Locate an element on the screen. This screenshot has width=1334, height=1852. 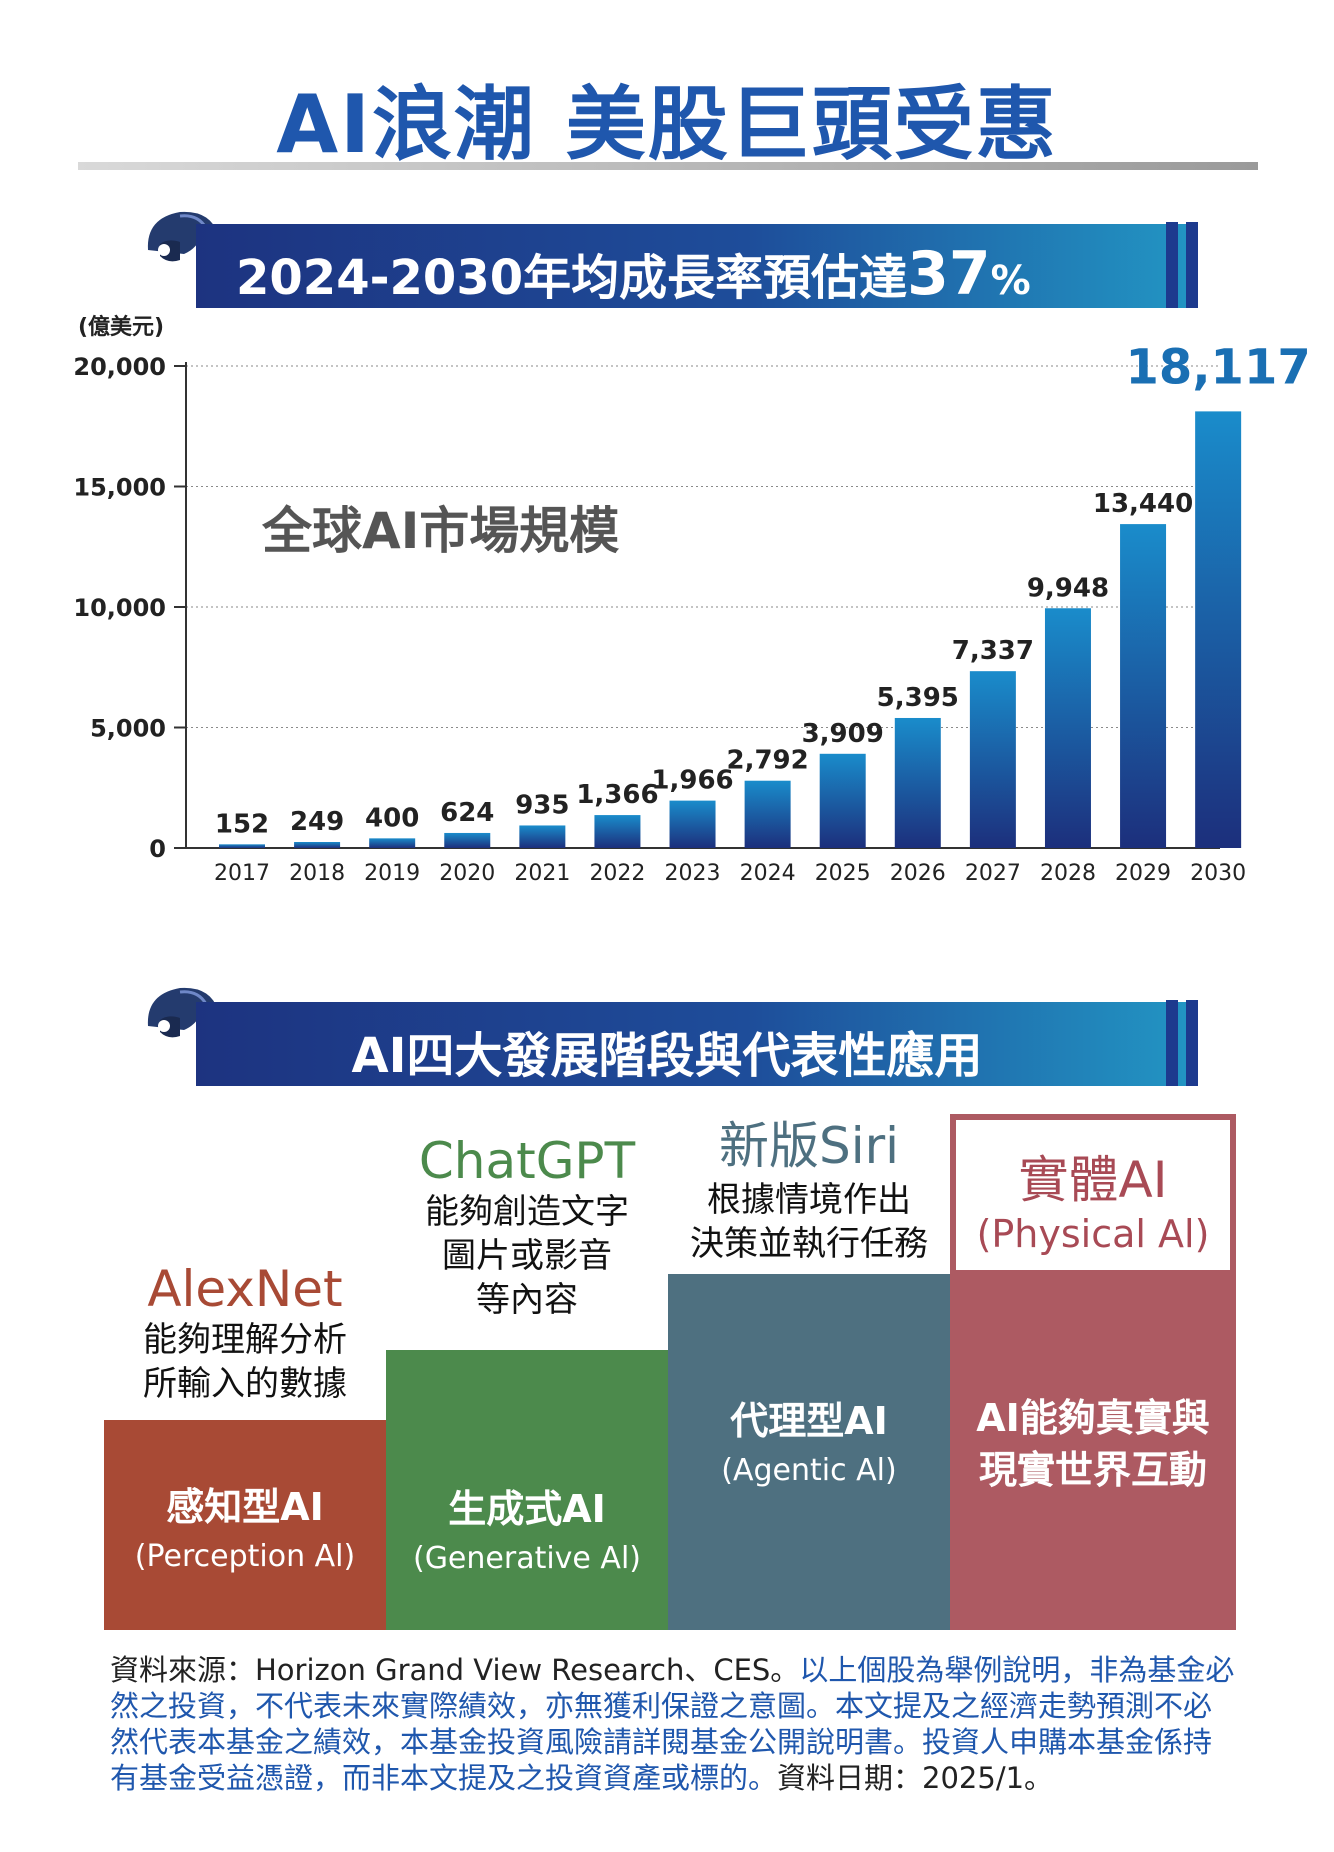
example-title: 實體AI is located at coordinates (1093, 1180).